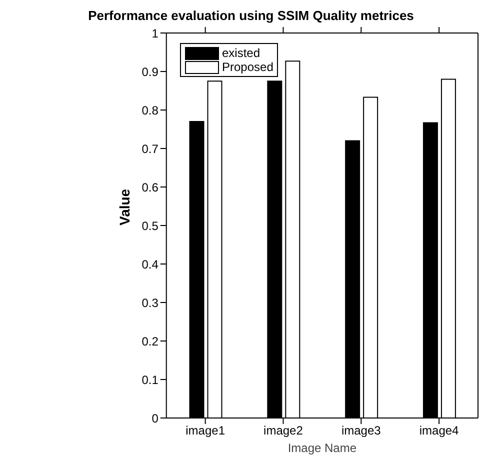 The height and width of the screenshot is (466, 502). I want to click on y-tick-label: 0.2, so click(150, 341).